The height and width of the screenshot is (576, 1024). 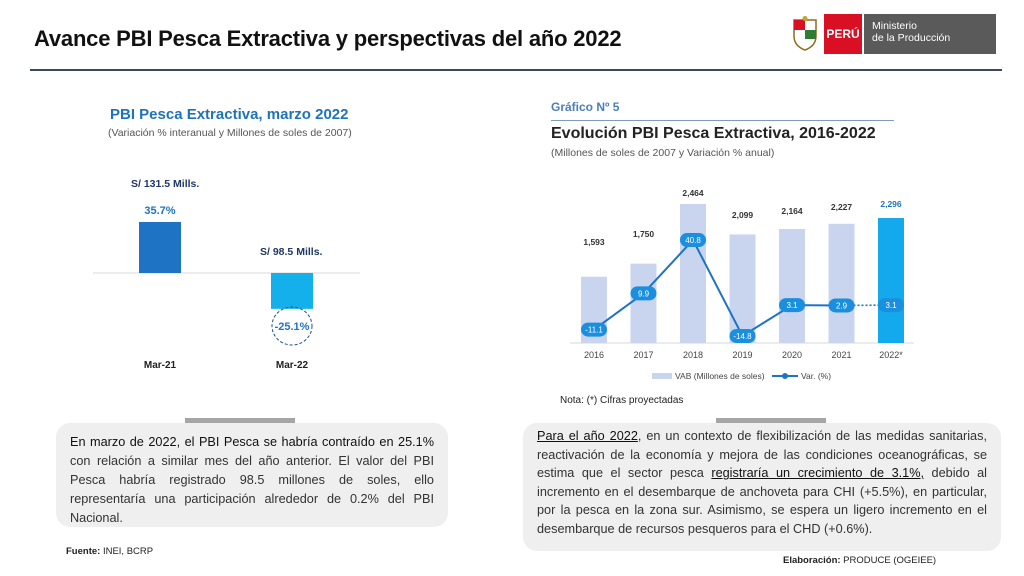 I want to click on ministry-line1: Ministerio, so click(x=894, y=26).